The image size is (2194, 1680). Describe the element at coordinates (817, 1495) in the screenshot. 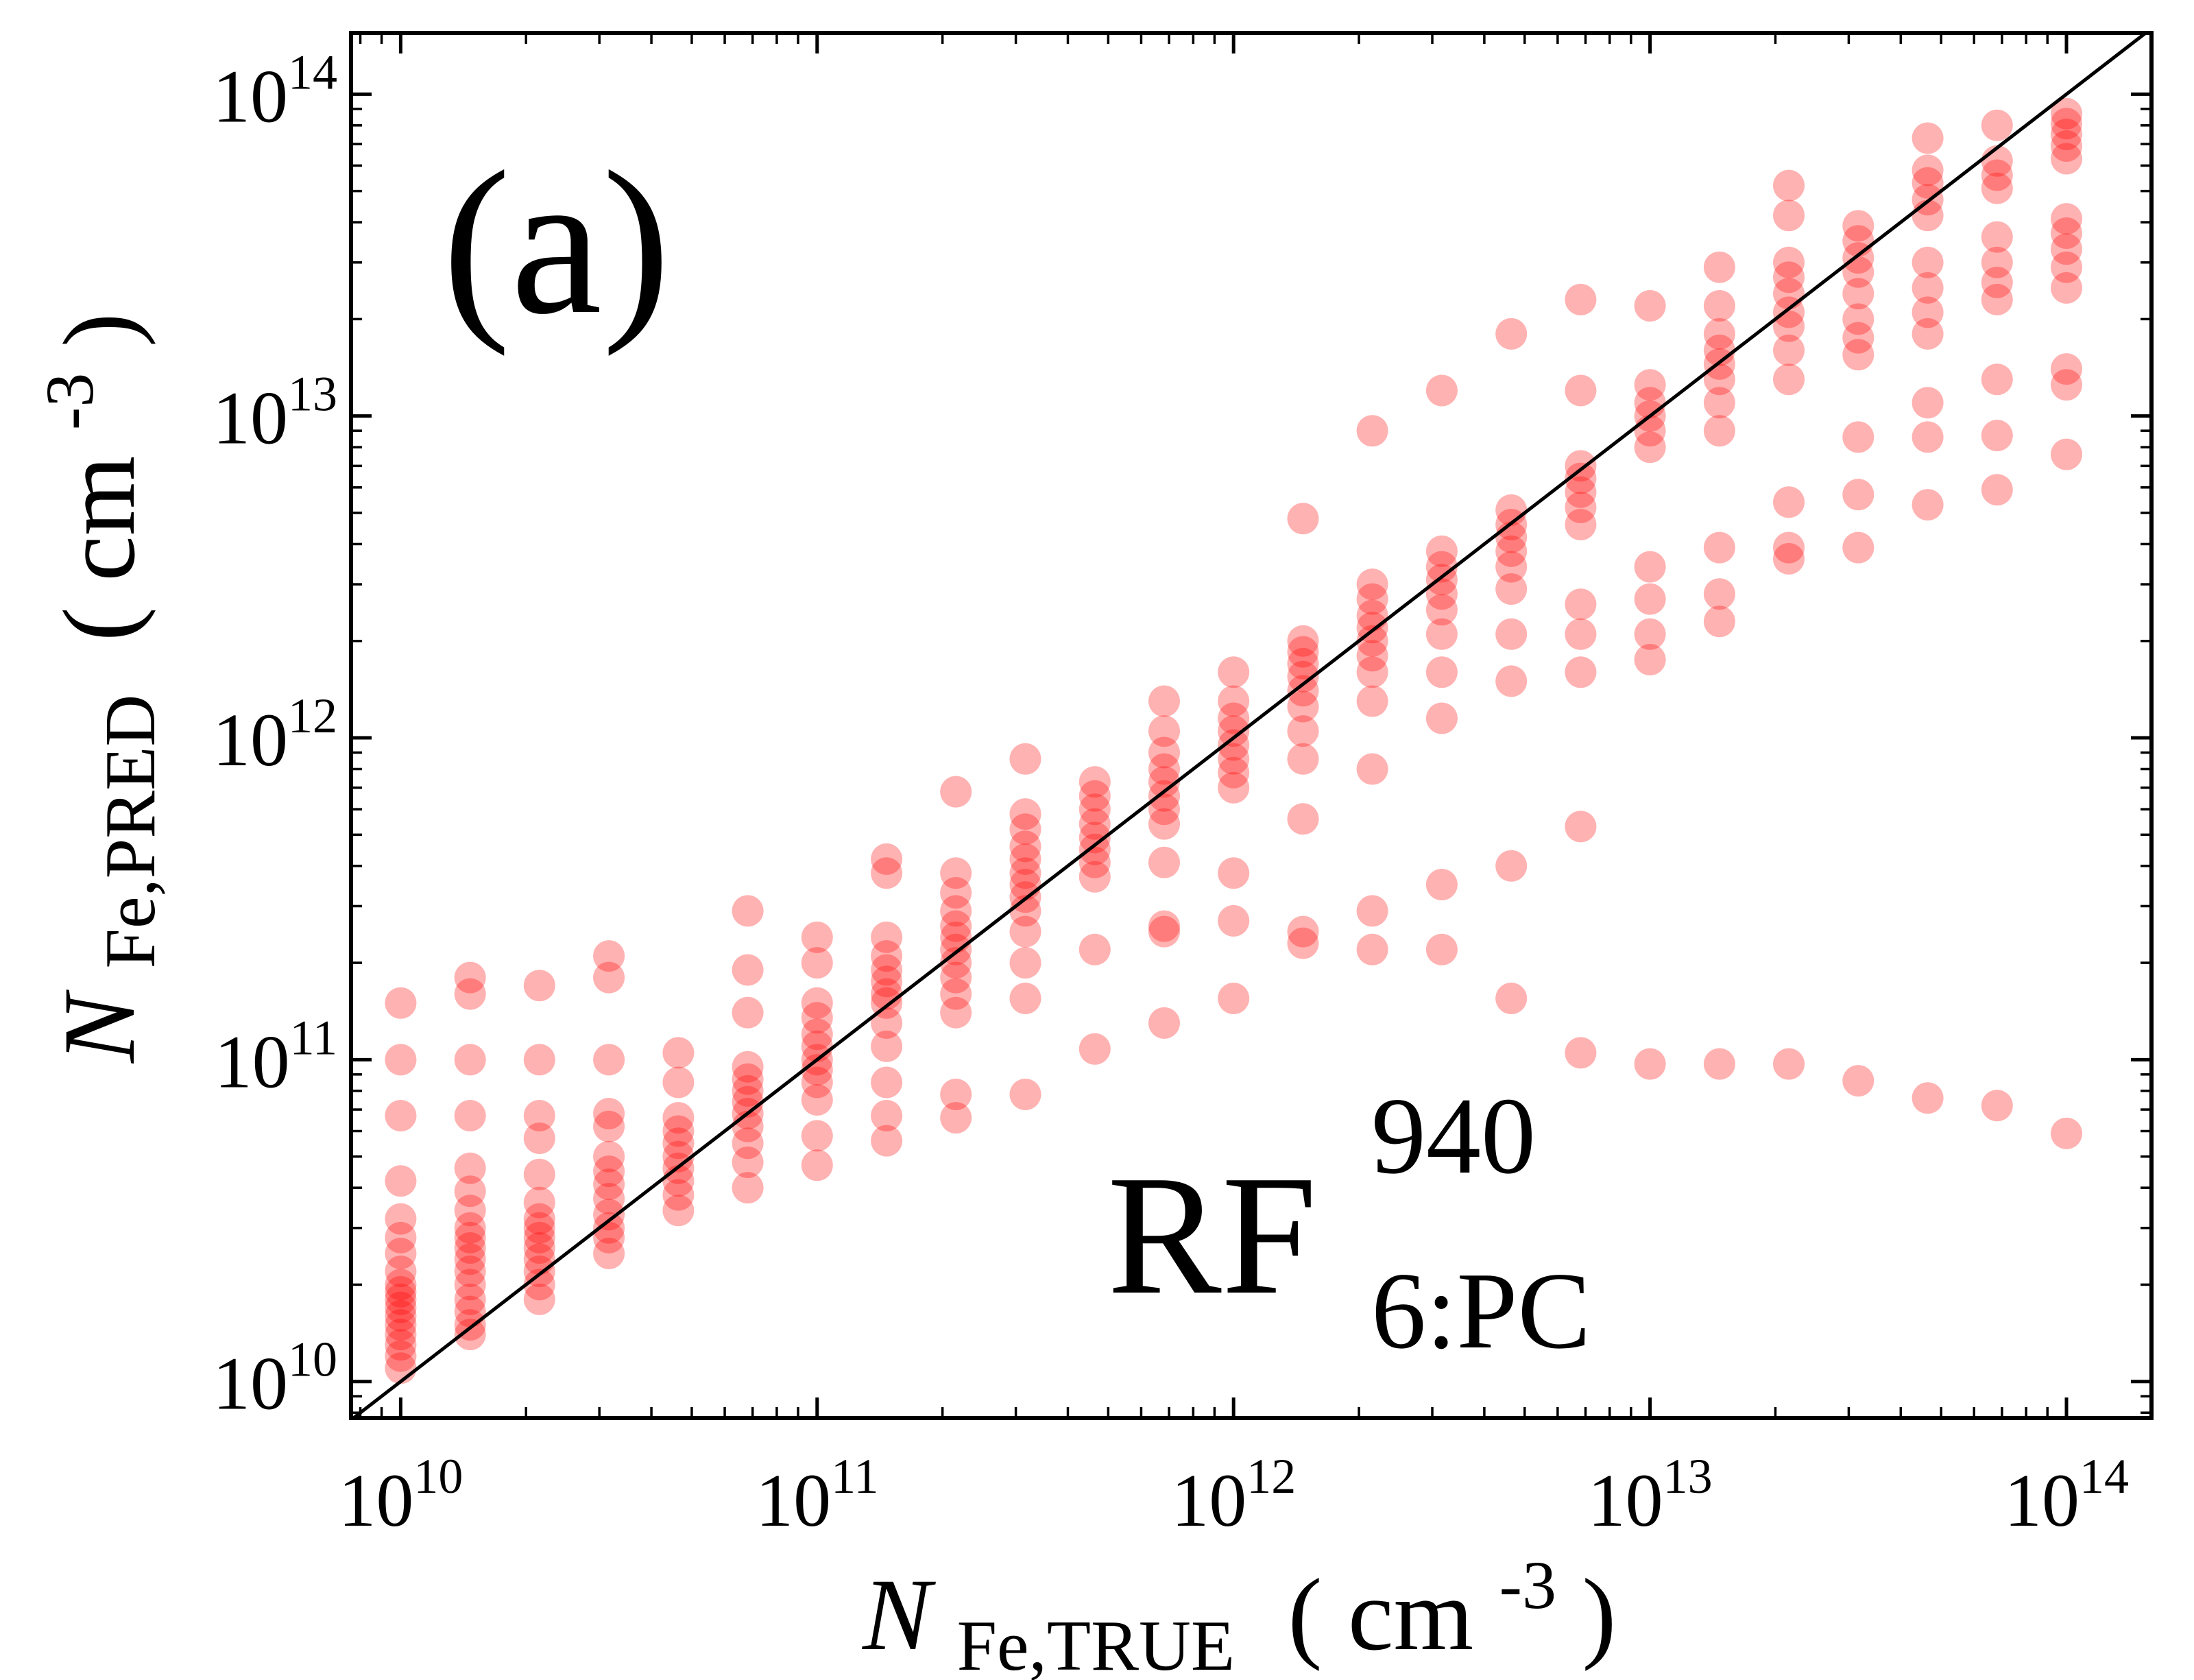

I see `x-tick-label: 1011` at that location.